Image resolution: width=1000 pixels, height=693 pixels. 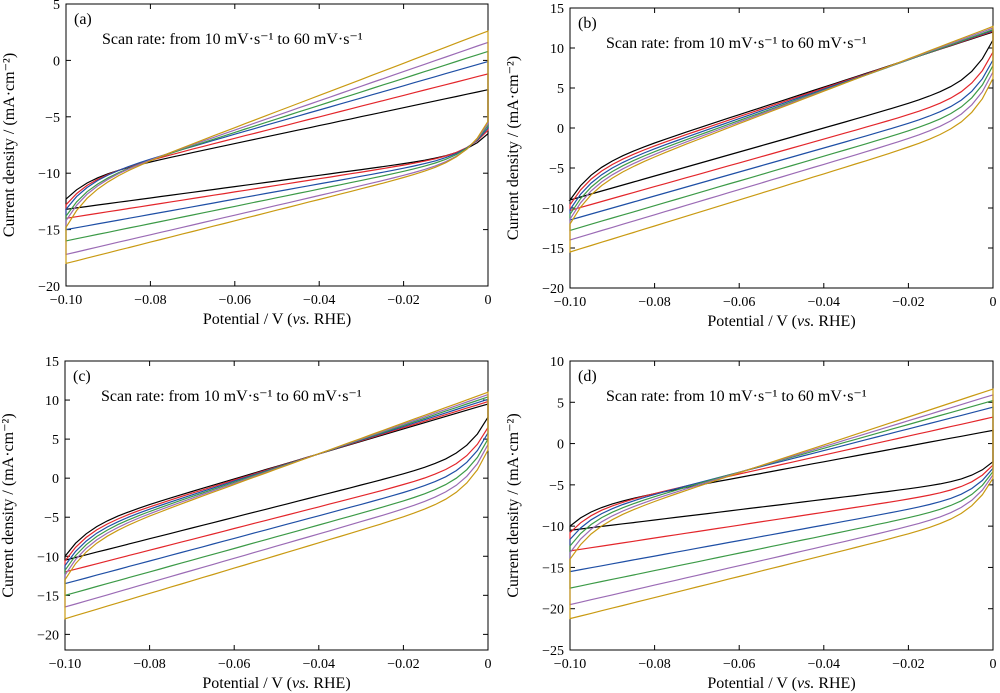 I want to click on panel-label: (a), so click(x=83, y=19).